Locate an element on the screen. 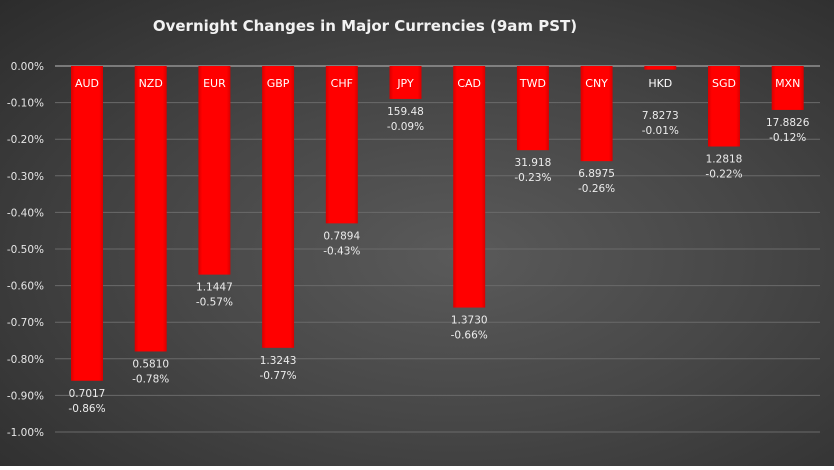 The image size is (834, 470). value-label: -0.23% is located at coordinates (532, 178).